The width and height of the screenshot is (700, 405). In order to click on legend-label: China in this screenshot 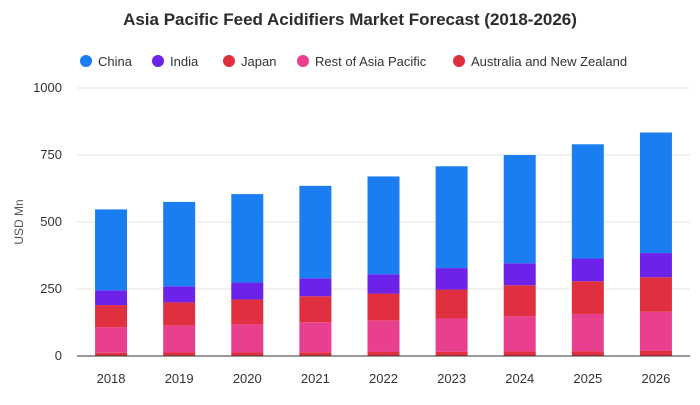, I will do `click(115, 61)`.